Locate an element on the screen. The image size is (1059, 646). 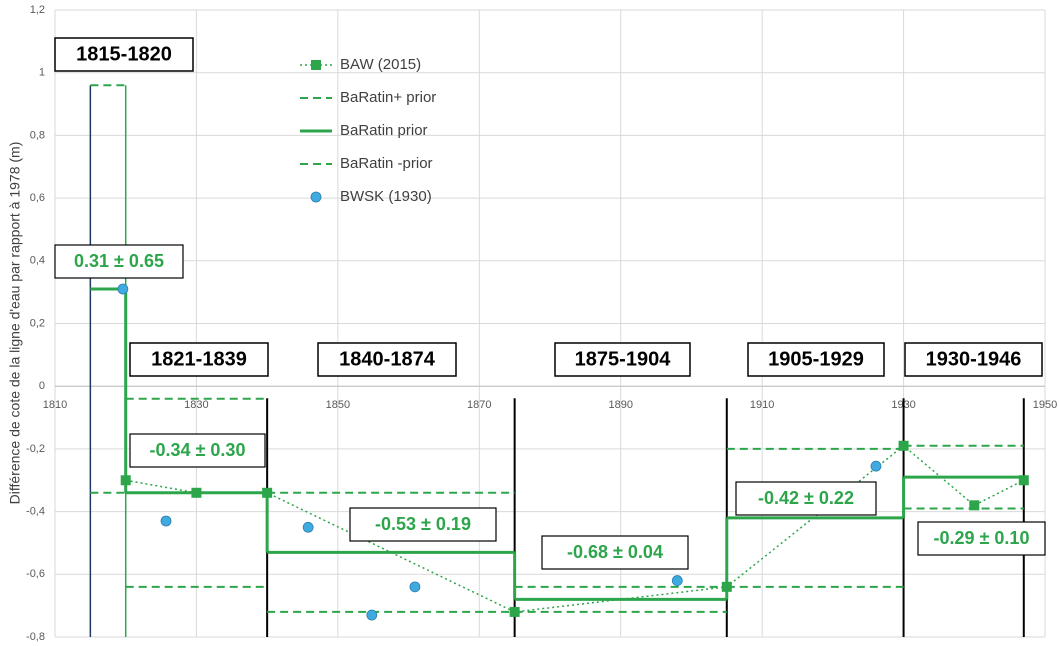
y-tick-label: 0,2 is located at coordinates (37, 323).